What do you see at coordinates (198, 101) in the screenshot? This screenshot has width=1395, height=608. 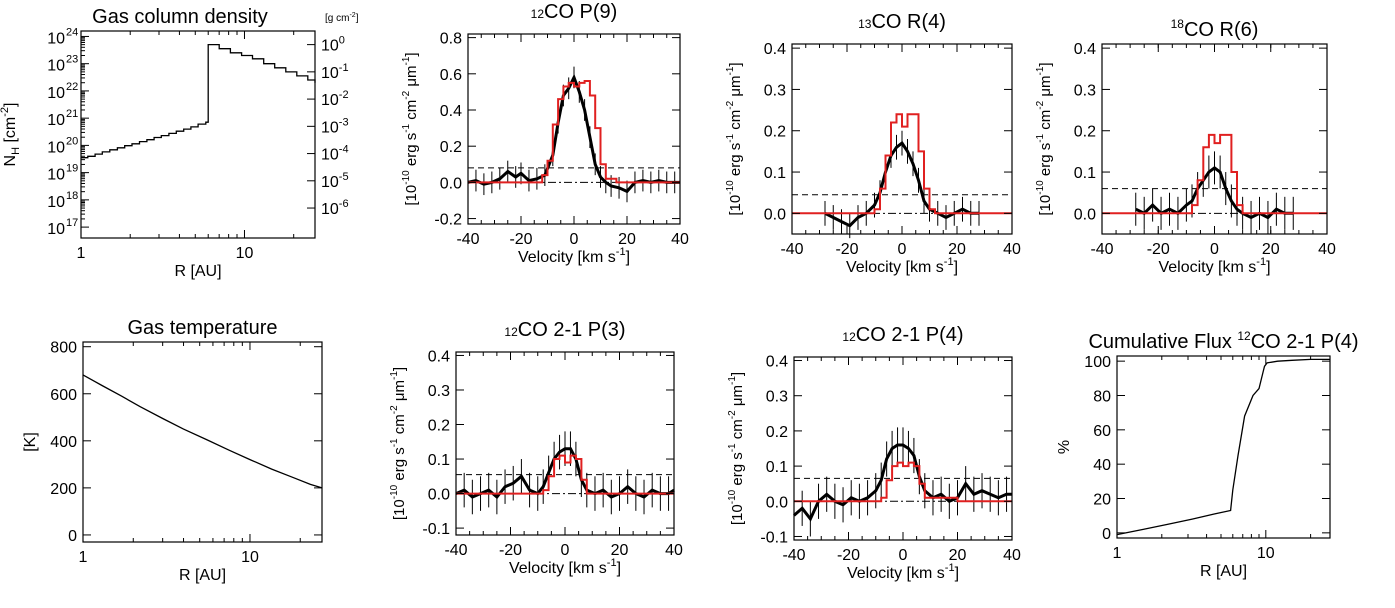 I see `column-density-line` at bounding box center [198, 101].